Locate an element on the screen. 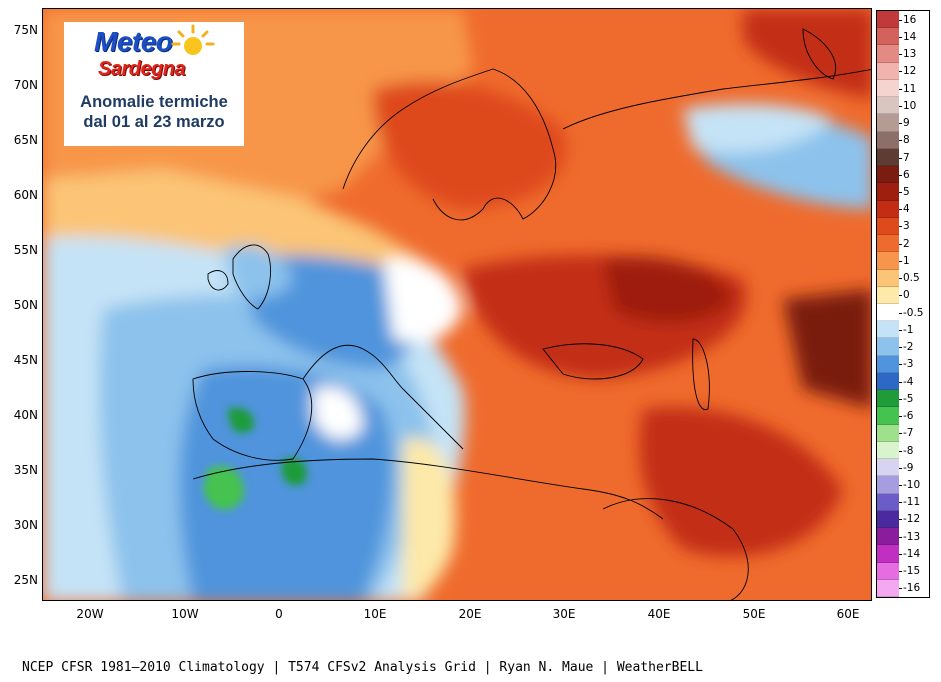 The image size is (941, 682). map-title-line2: dal 01 al 23 marzo is located at coordinates (154, 122).